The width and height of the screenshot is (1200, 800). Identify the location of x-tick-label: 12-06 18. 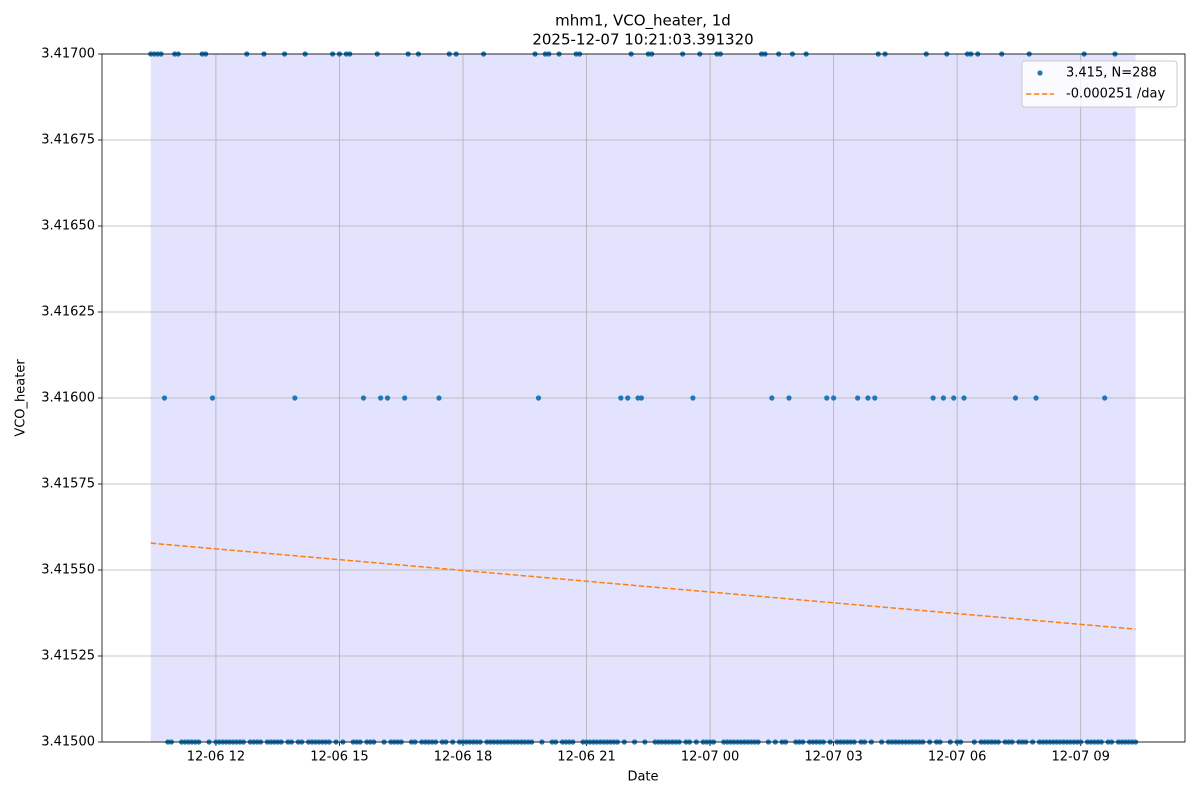
(463, 757).